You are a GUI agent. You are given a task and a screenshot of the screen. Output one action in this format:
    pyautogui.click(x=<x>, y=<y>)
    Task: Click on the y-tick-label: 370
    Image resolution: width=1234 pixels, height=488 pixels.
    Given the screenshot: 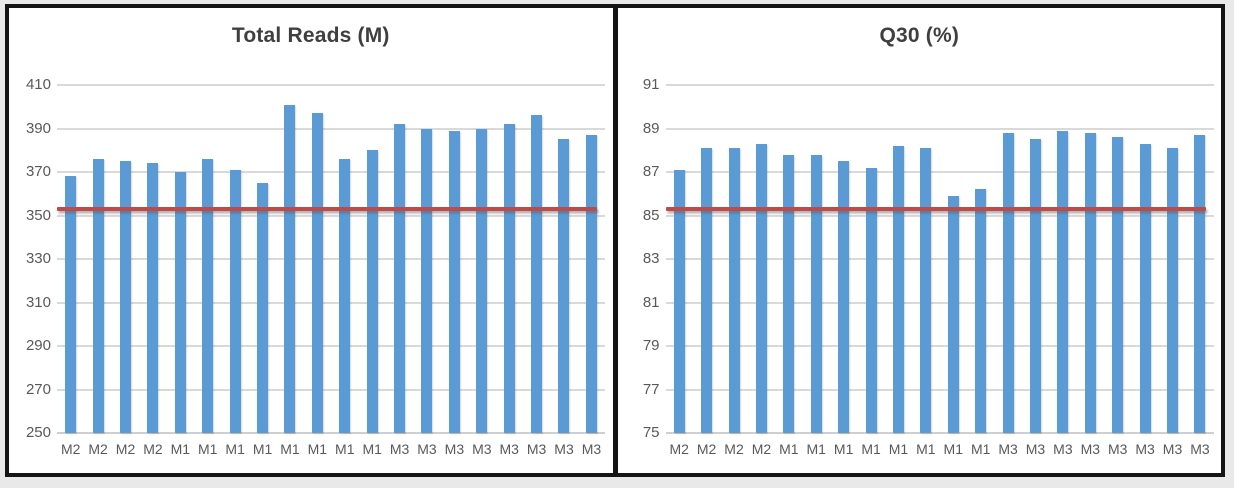 What is the action you would take?
    pyautogui.click(x=38, y=171)
    